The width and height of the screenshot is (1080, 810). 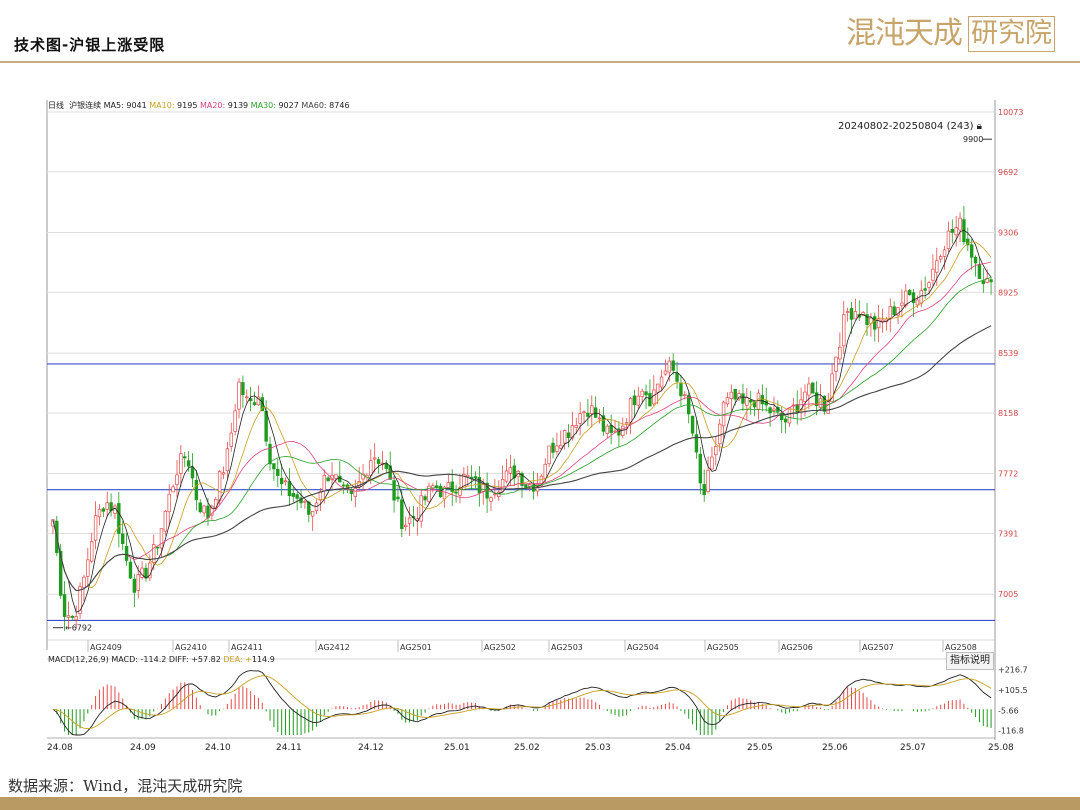 What do you see at coordinates (835, 746) in the screenshot?
I see `x-axis-label: 25.06` at bounding box center [835, 746].